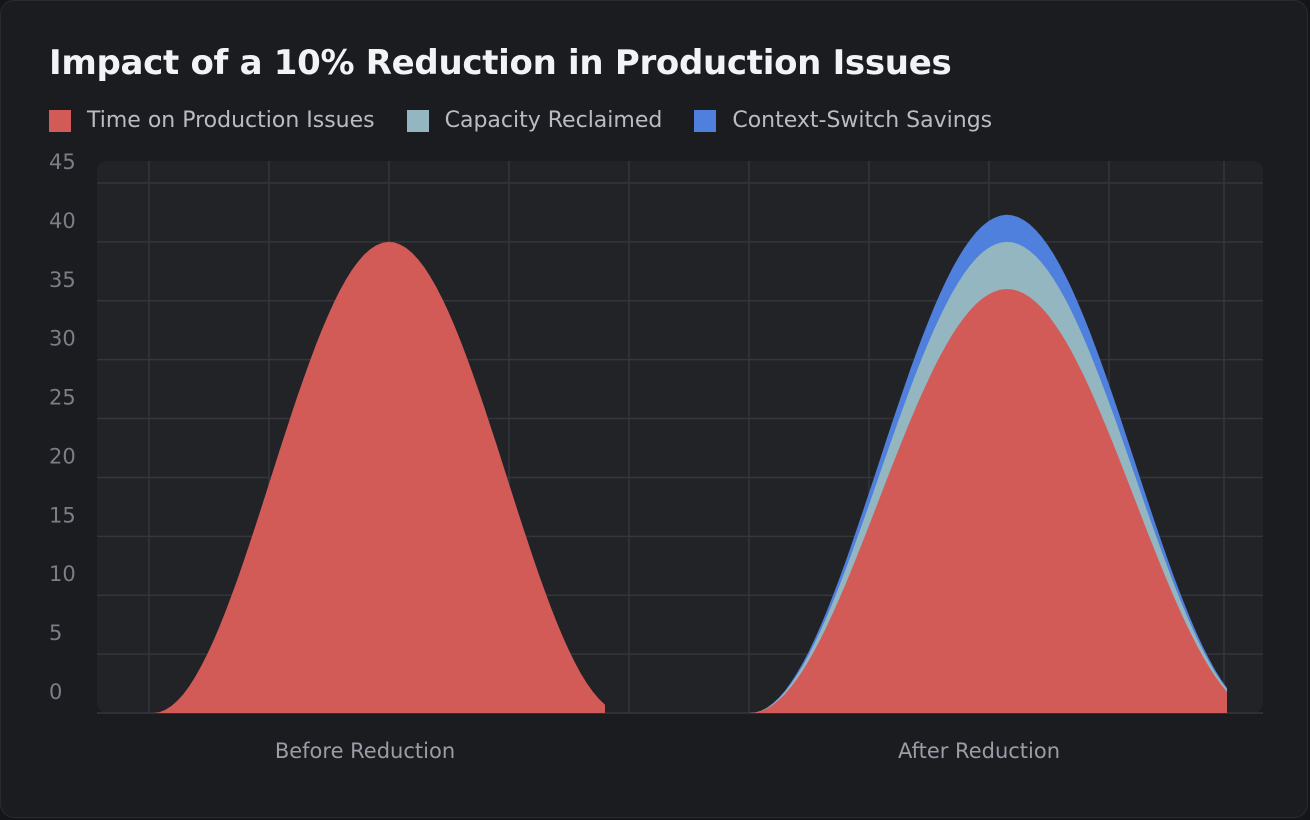 Image resolution: width=1310 pixels, height=820 pixels. What do you see at coordinates (62, 574) in the screenshot?
I see `y-tick-label-10: 10` at bounding box center [62, 574].